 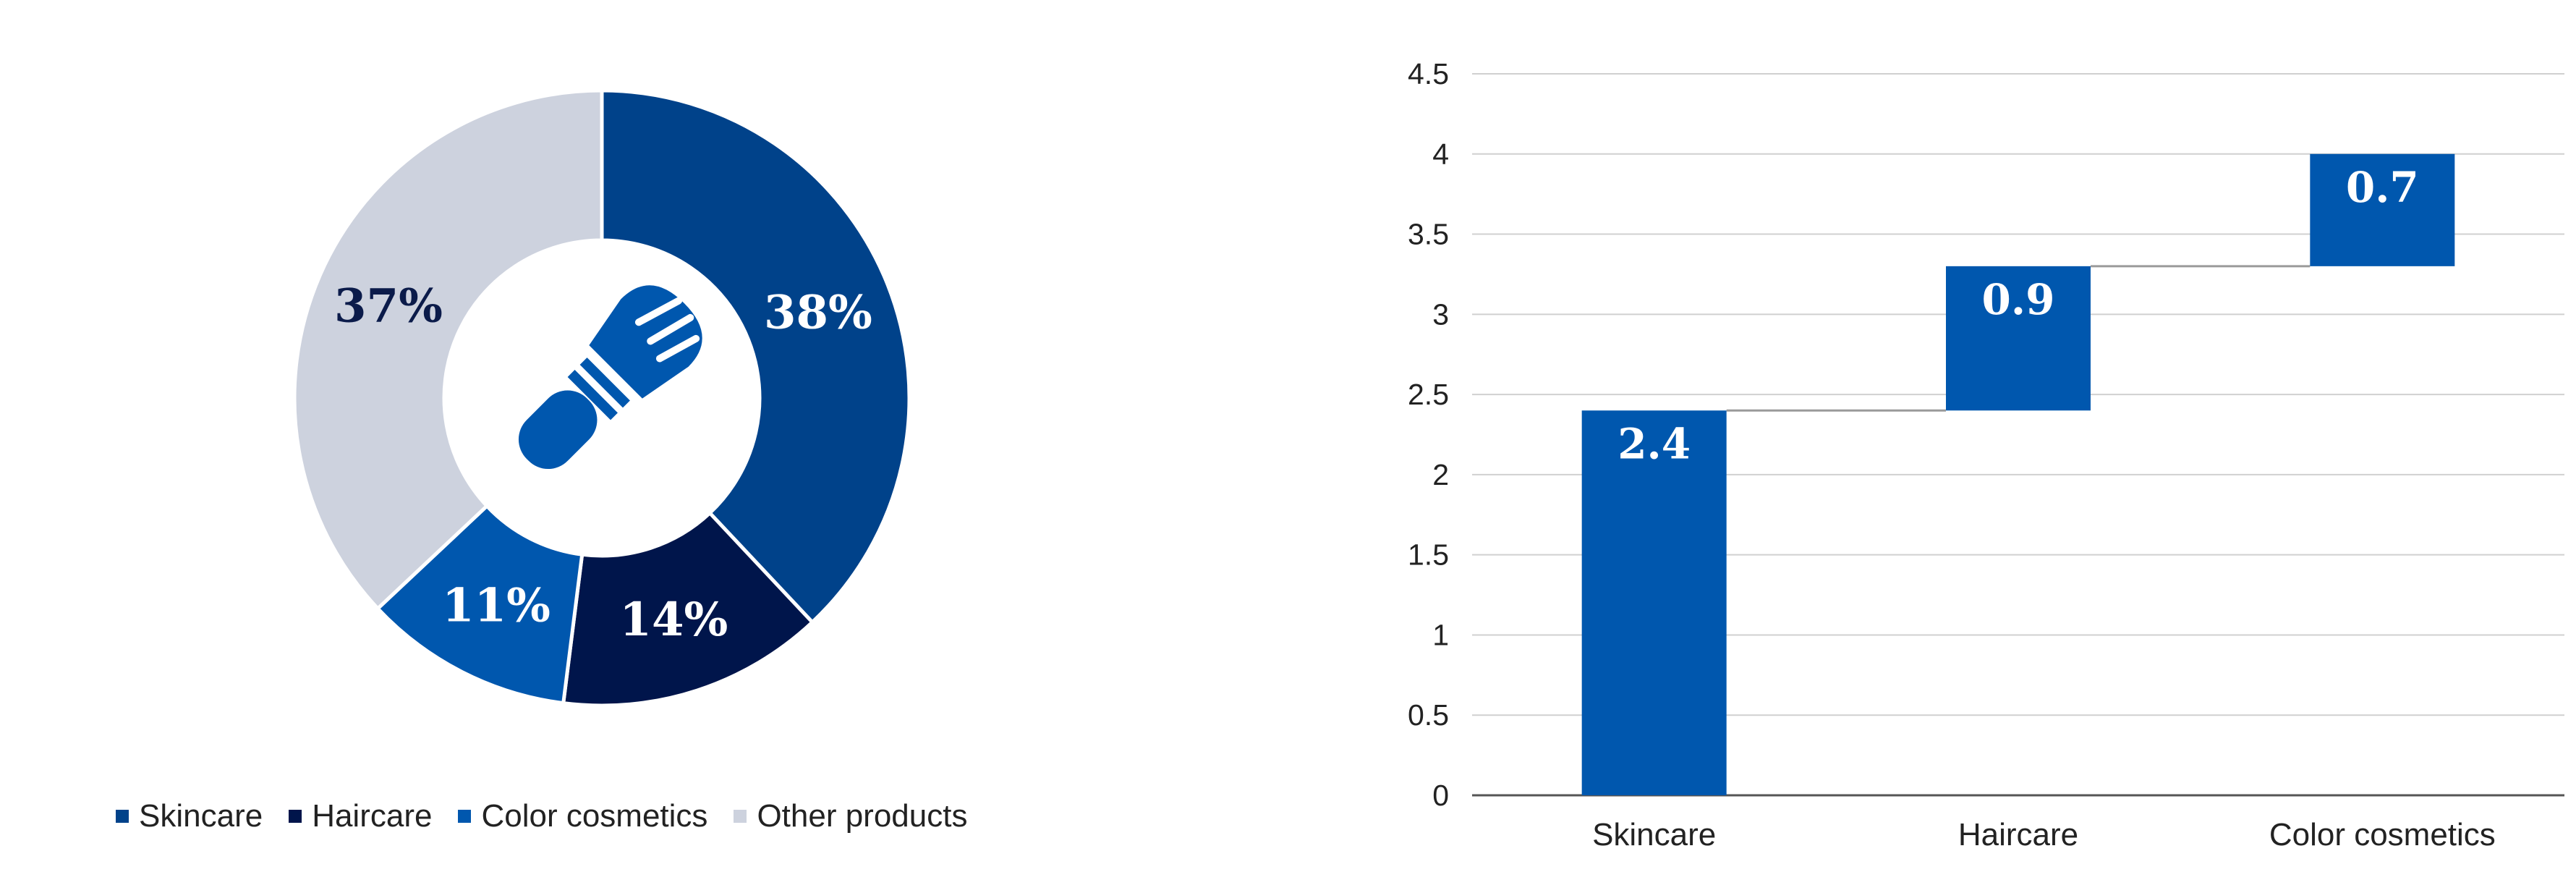 I want to click on legend-swatch-skincare, so click(x=122, y=816).